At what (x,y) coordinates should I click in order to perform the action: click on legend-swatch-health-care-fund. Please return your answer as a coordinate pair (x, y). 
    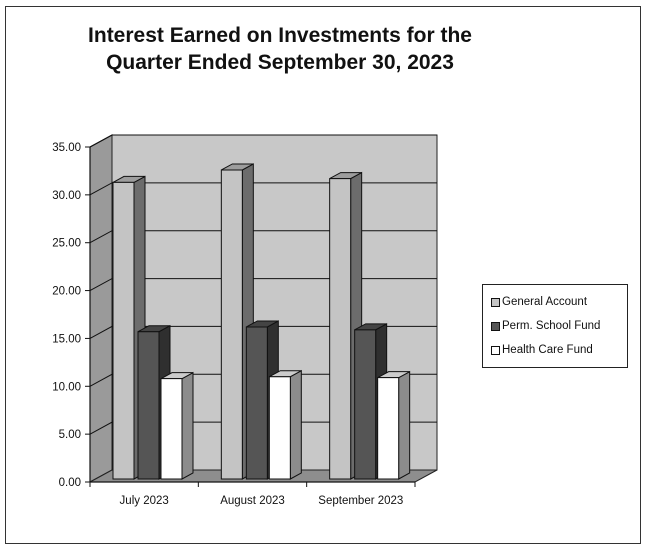
    Looking at the image, I should click on (495, 350).